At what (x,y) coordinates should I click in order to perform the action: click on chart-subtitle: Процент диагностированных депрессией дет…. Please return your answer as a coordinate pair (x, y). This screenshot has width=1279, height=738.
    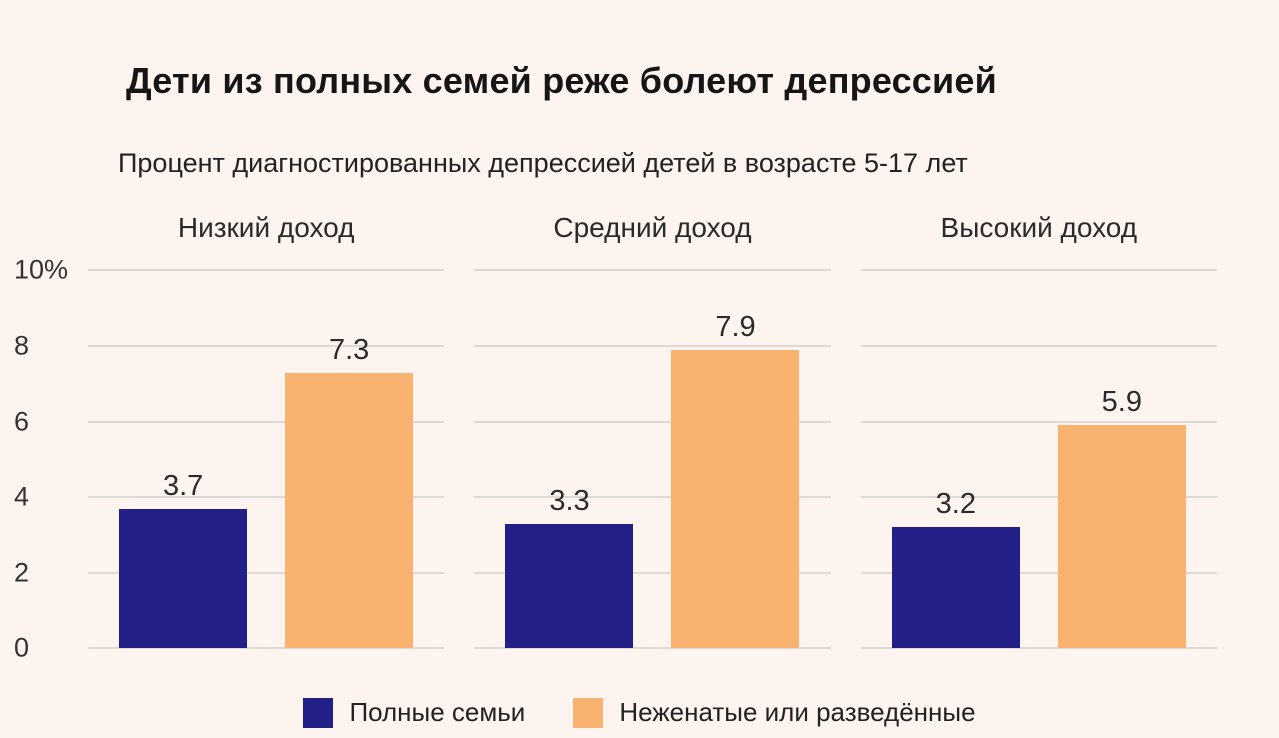
    Looking at the image, I should click on (543, 163).